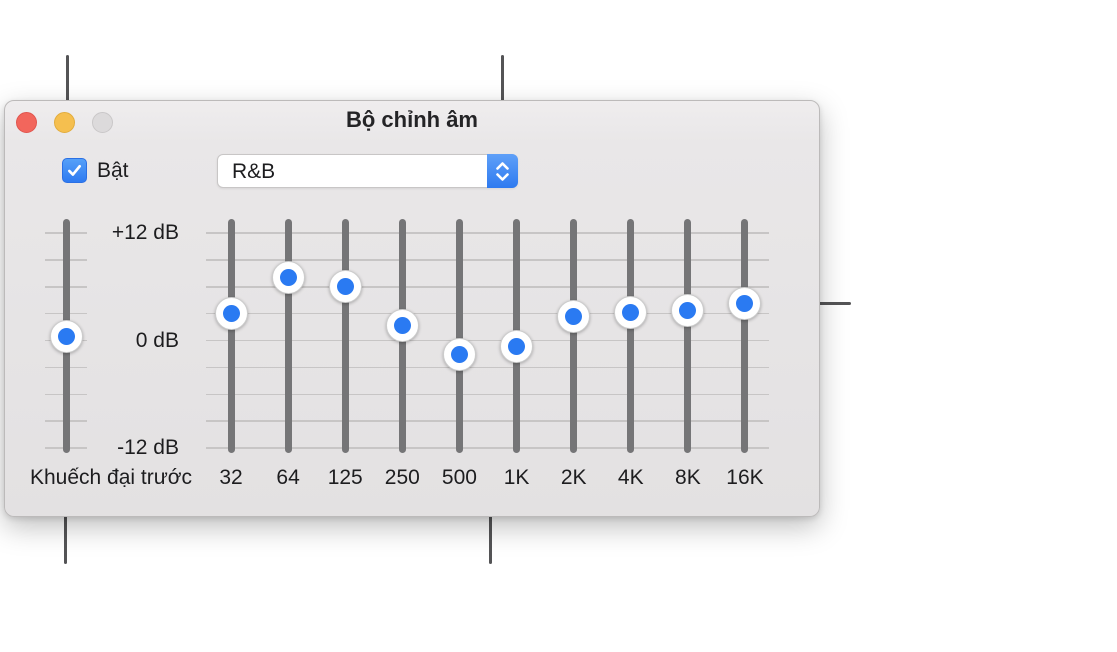  I want to click on slider-track-8K, so click(688, 336).